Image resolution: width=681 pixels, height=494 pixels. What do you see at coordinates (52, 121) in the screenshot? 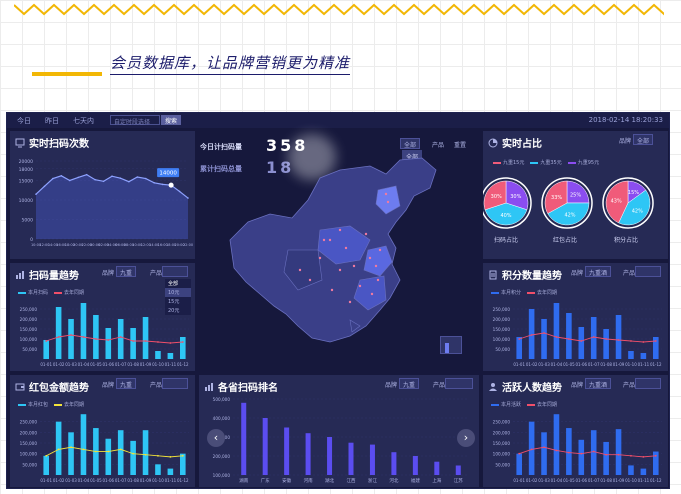
I see `tab-yesterday: 昨日` at bounding box center [52, 121].